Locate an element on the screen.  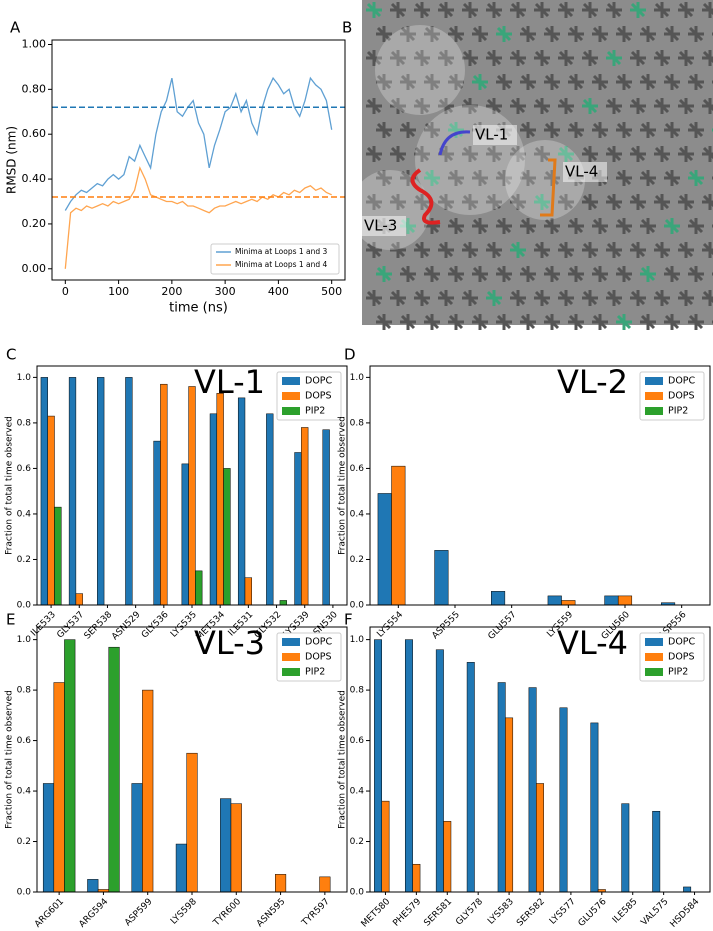
label-backdrop is located at coordinates (585, 172).